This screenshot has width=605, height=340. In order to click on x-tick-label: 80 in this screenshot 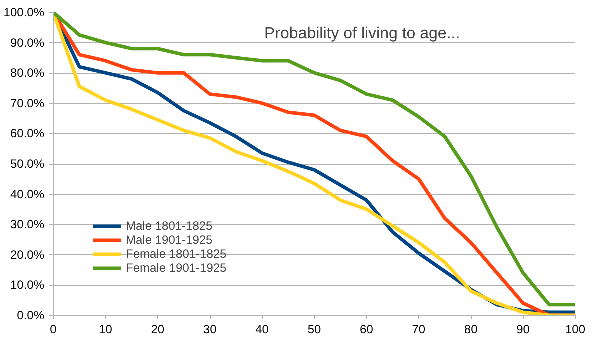, I will do `click(471, 329)`.